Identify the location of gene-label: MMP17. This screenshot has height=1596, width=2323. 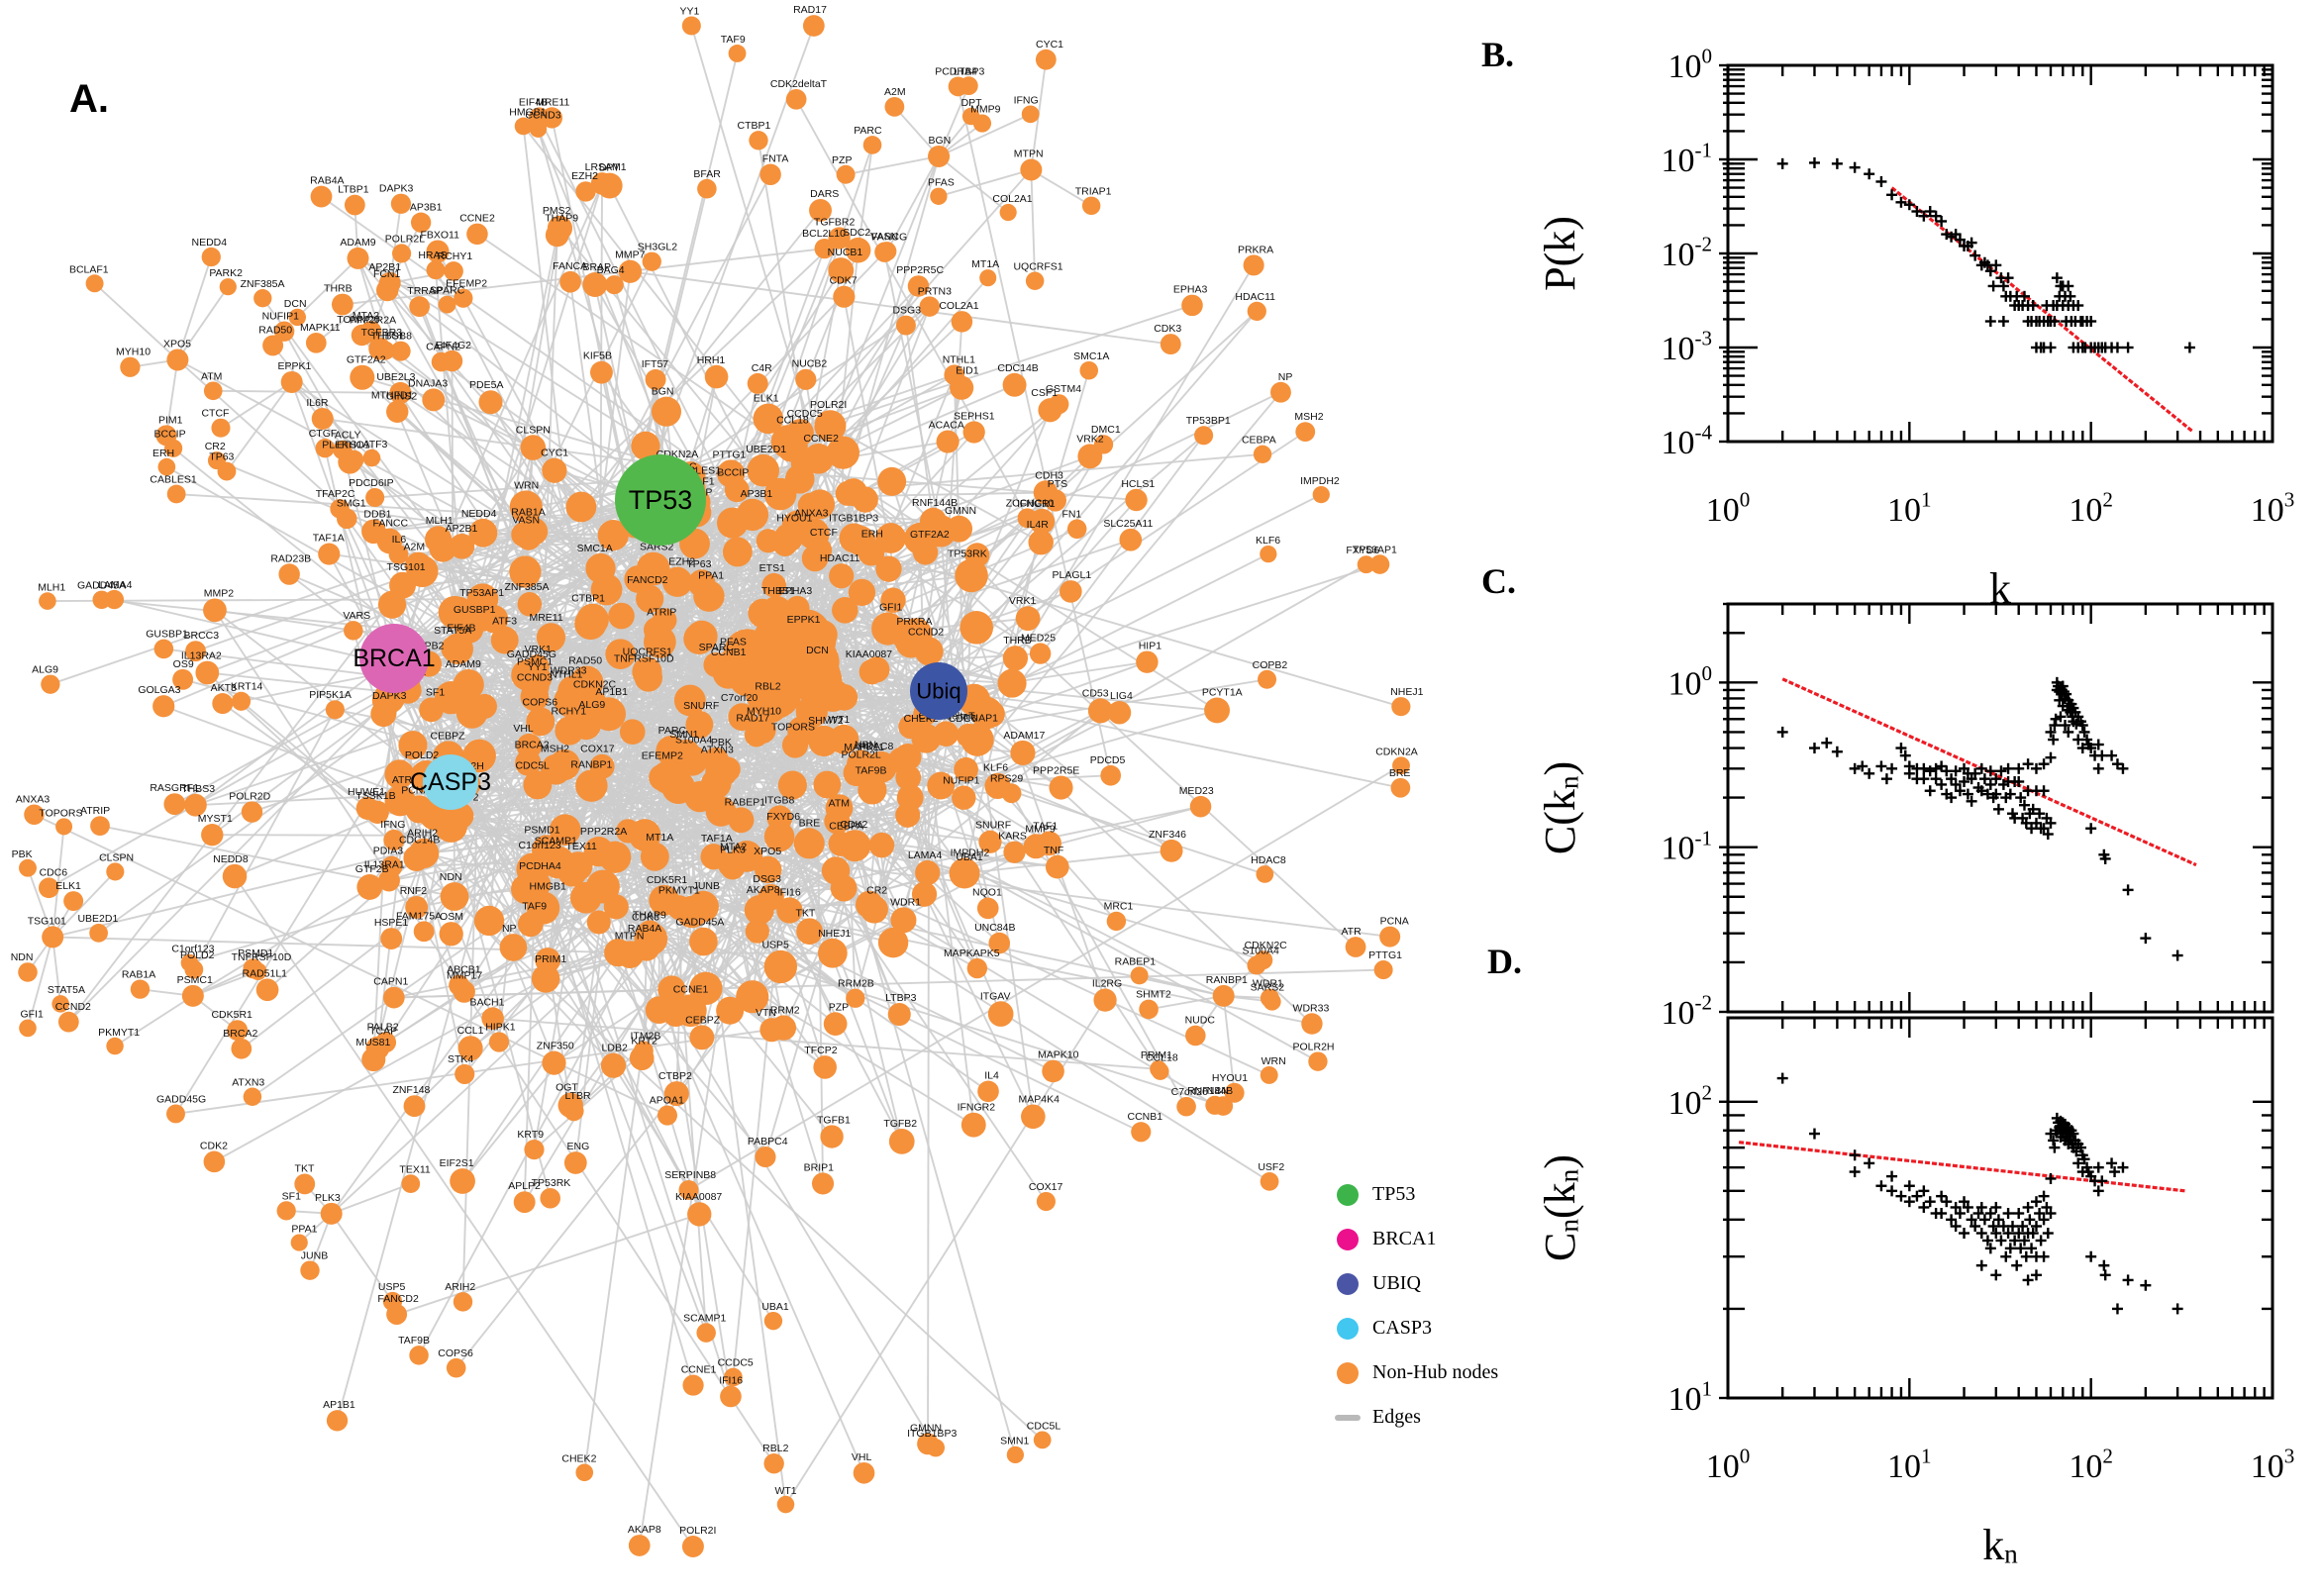
(464, 975).